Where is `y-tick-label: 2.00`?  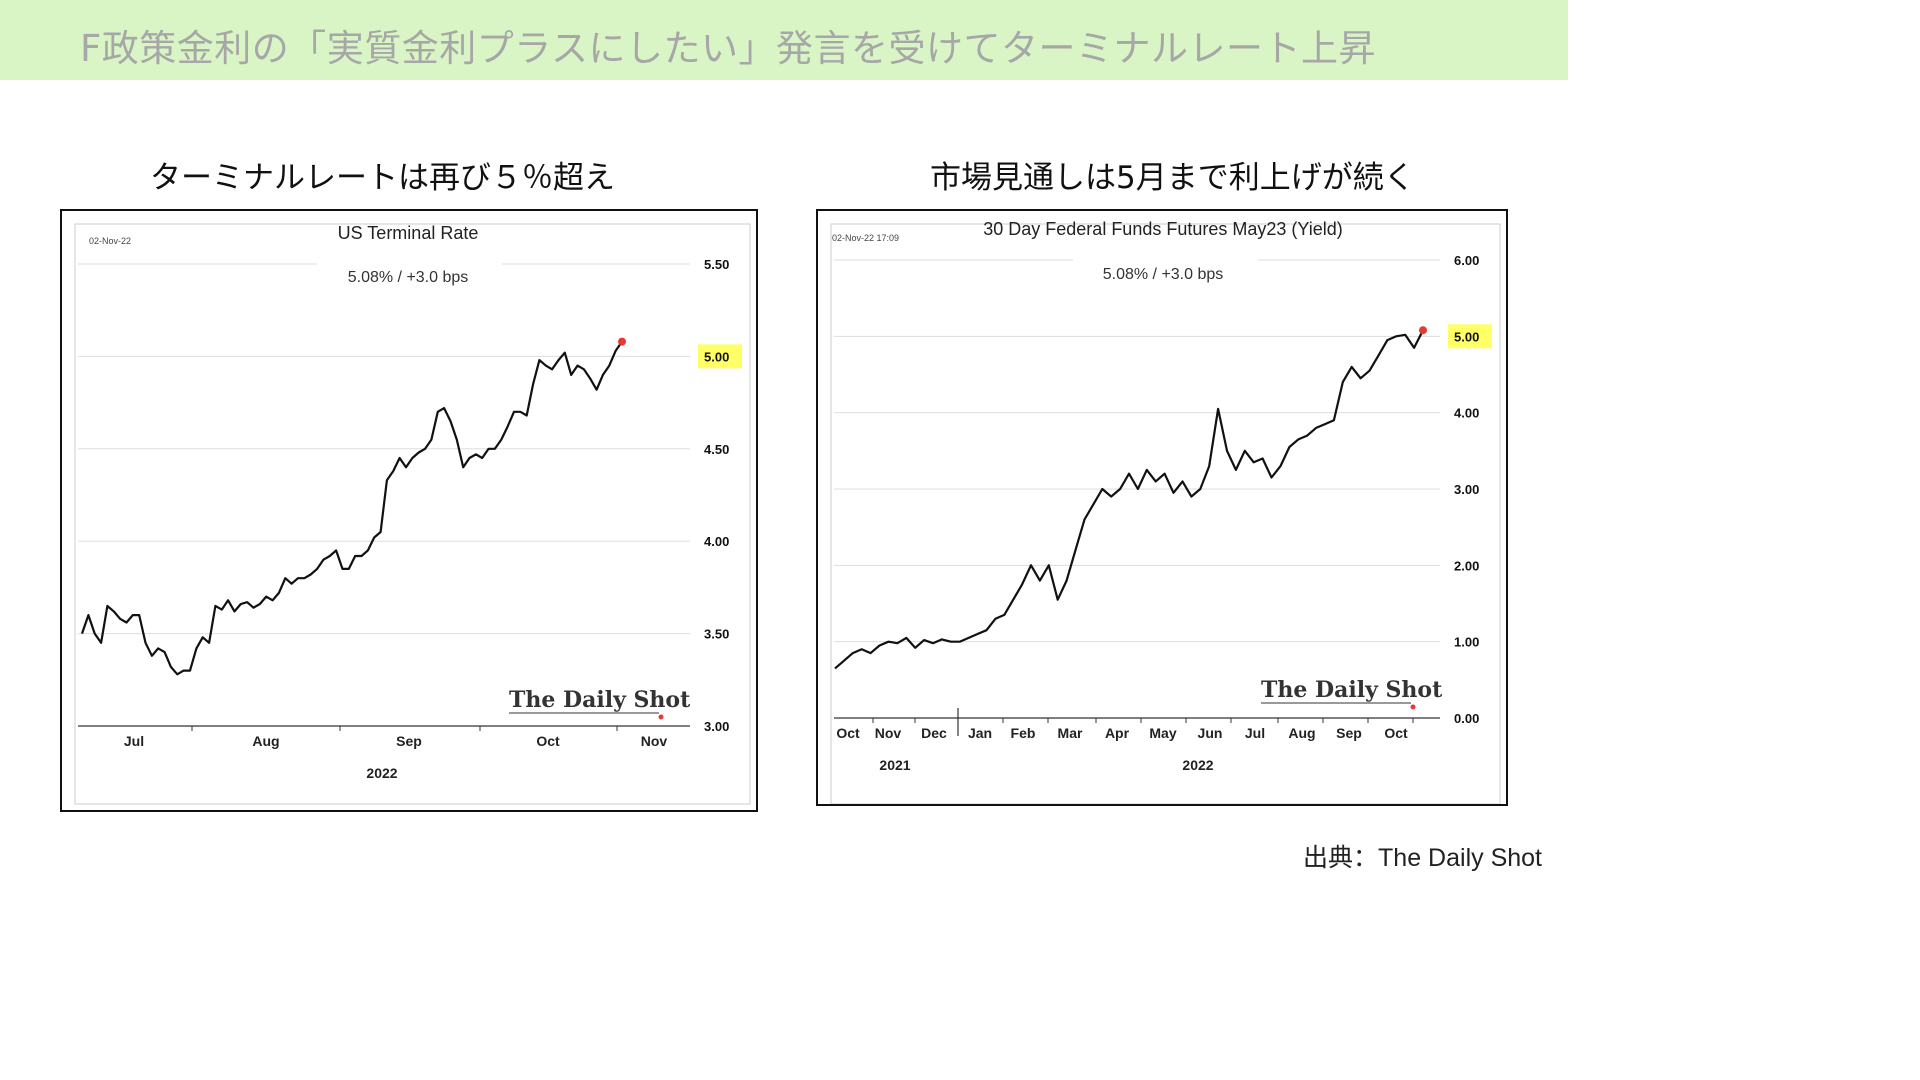
y-tick-label: 2.00 is located at coordinates (1466, 565).